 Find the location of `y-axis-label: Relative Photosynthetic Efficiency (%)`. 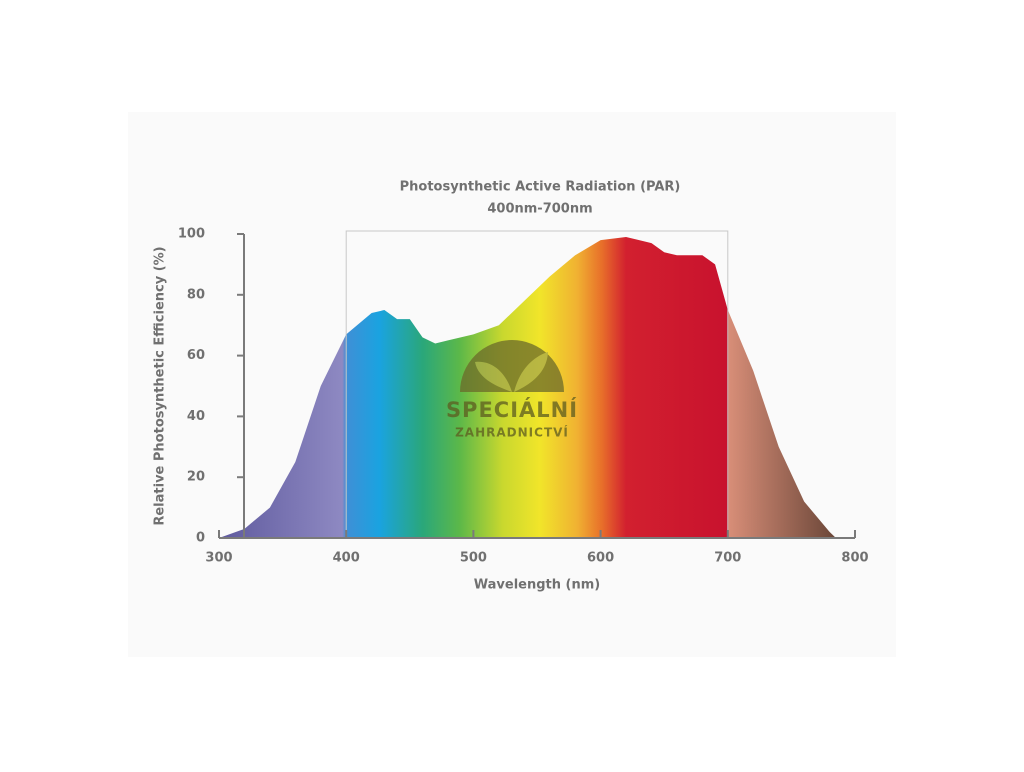

y-axis-label: Relative Photosynthetic Efficiency (%) is located at coordinates (160, 385).